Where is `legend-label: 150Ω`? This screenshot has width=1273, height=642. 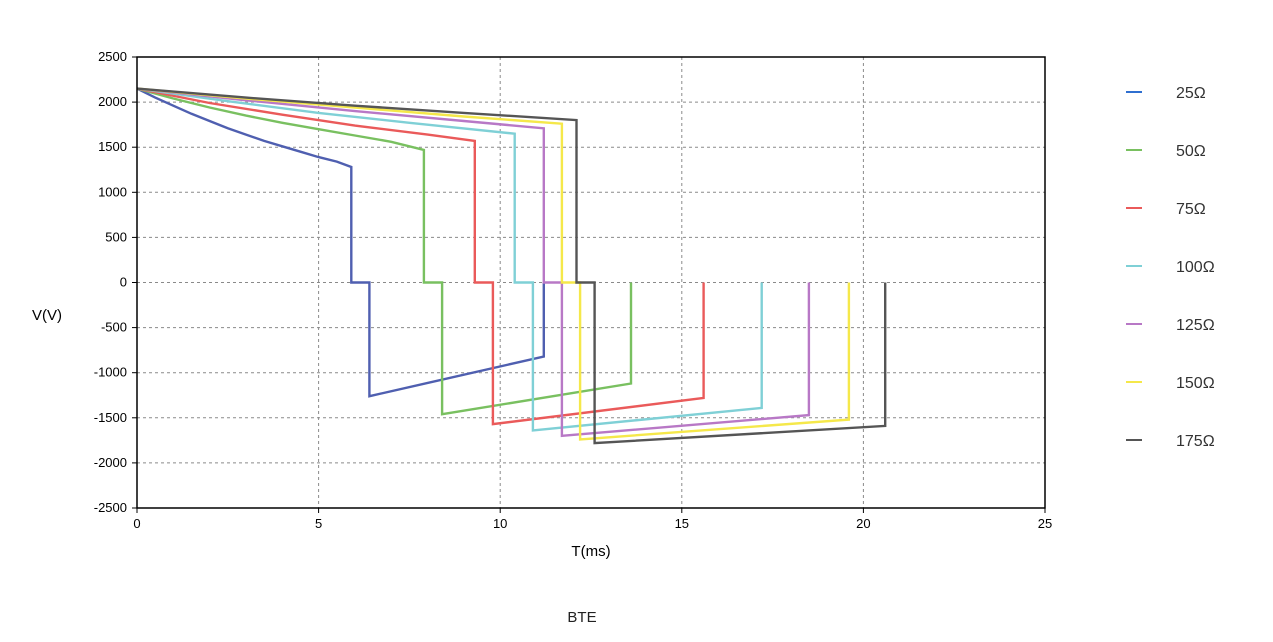 legend-label: 150Ω is located at coordinates (1195, 383).